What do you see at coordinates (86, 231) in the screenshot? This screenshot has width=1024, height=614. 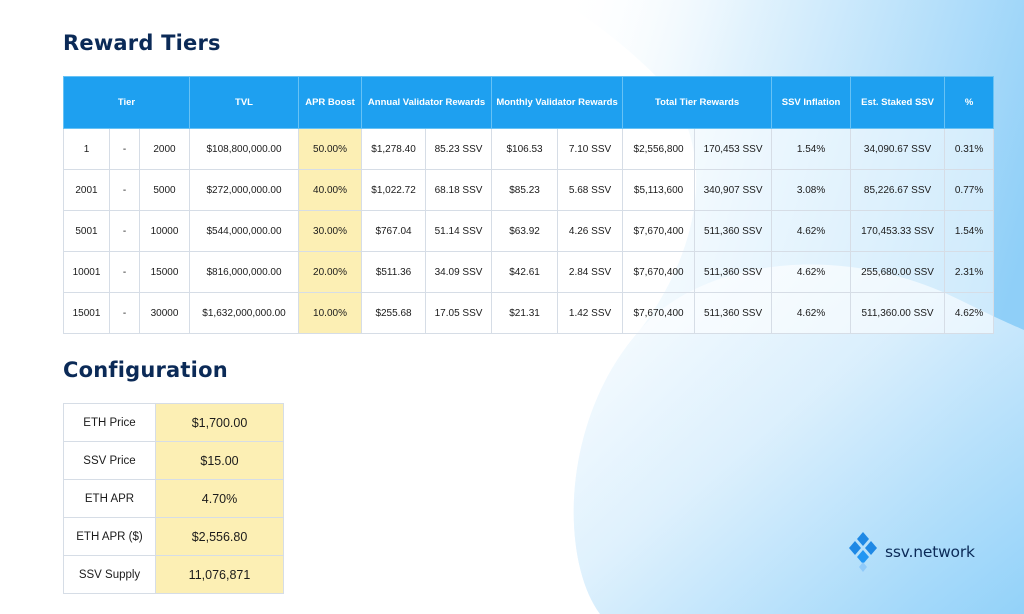 I see `tier-from: 5001` at bounding box center [86, 231].